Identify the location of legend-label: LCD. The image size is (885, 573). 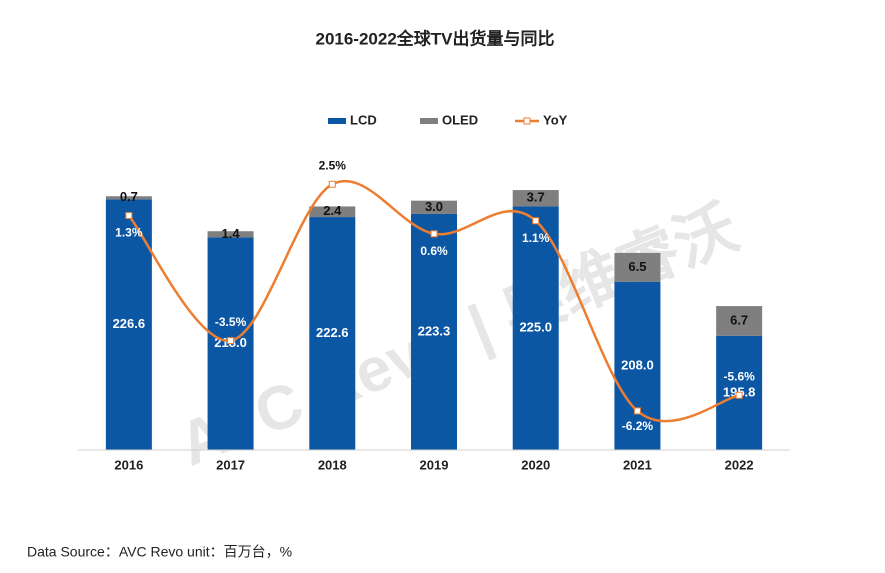
(363, 119).